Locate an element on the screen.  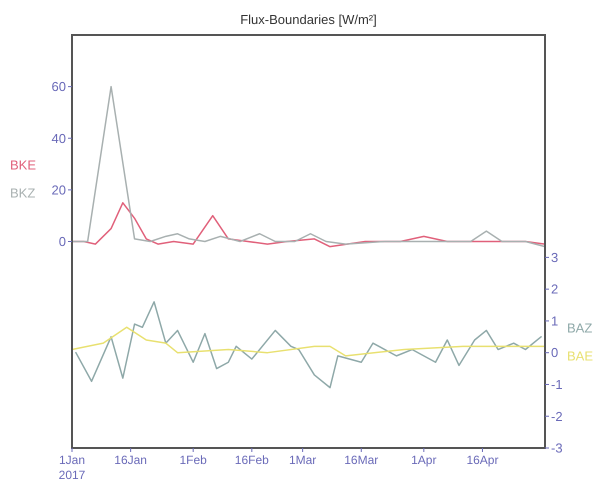
x-tick-label: 1Feb is located at coordinates (194, 460).